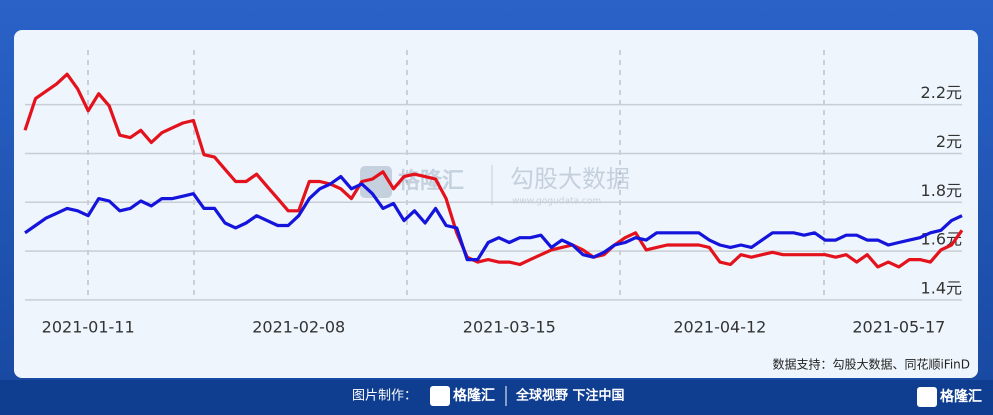  I want to click on x-tick-label: 2021-01-11, so click(88, 327).